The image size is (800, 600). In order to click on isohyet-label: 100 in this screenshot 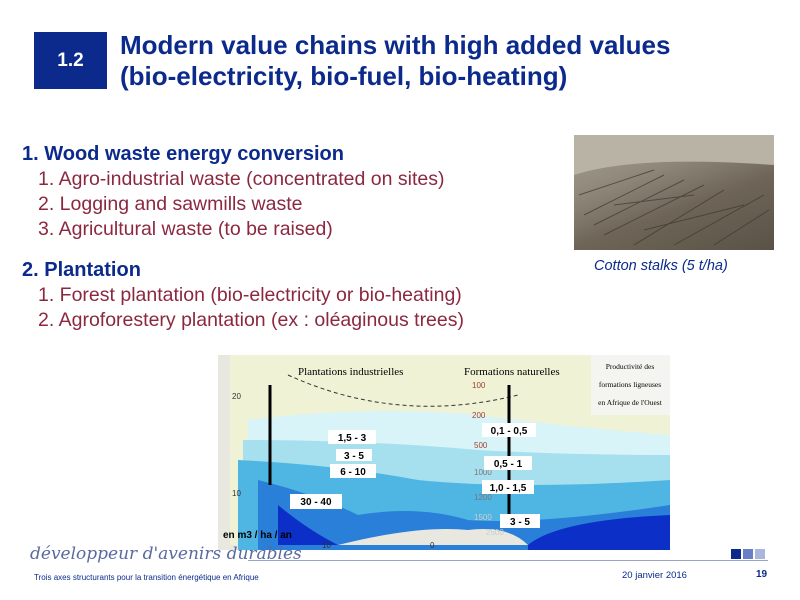, I will do `click(479, 385)`.